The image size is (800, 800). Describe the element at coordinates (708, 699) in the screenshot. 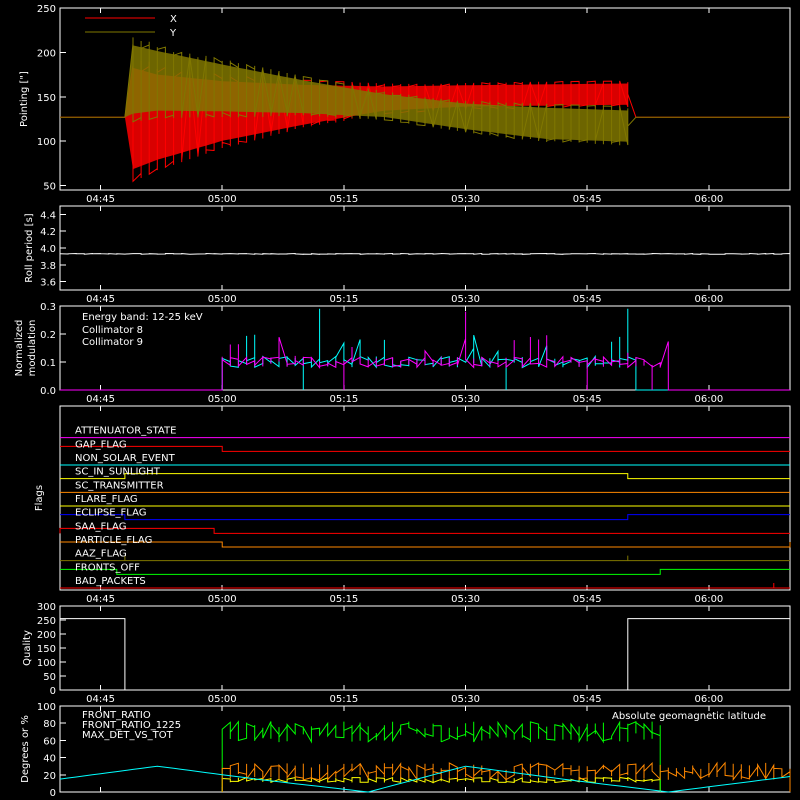

I see `quality-x-tick-label: 06:00` at that location.